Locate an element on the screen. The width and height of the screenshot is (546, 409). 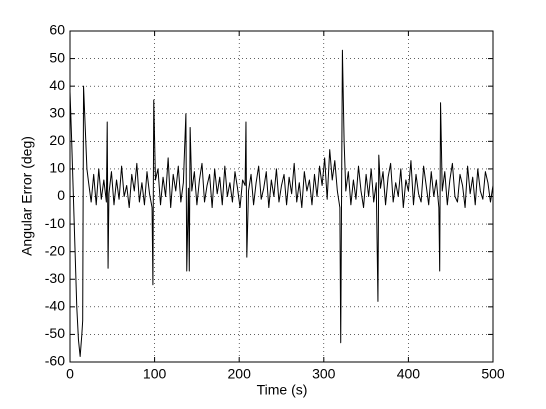
y-tick-label: 50 is located at coordinates (57, 57).